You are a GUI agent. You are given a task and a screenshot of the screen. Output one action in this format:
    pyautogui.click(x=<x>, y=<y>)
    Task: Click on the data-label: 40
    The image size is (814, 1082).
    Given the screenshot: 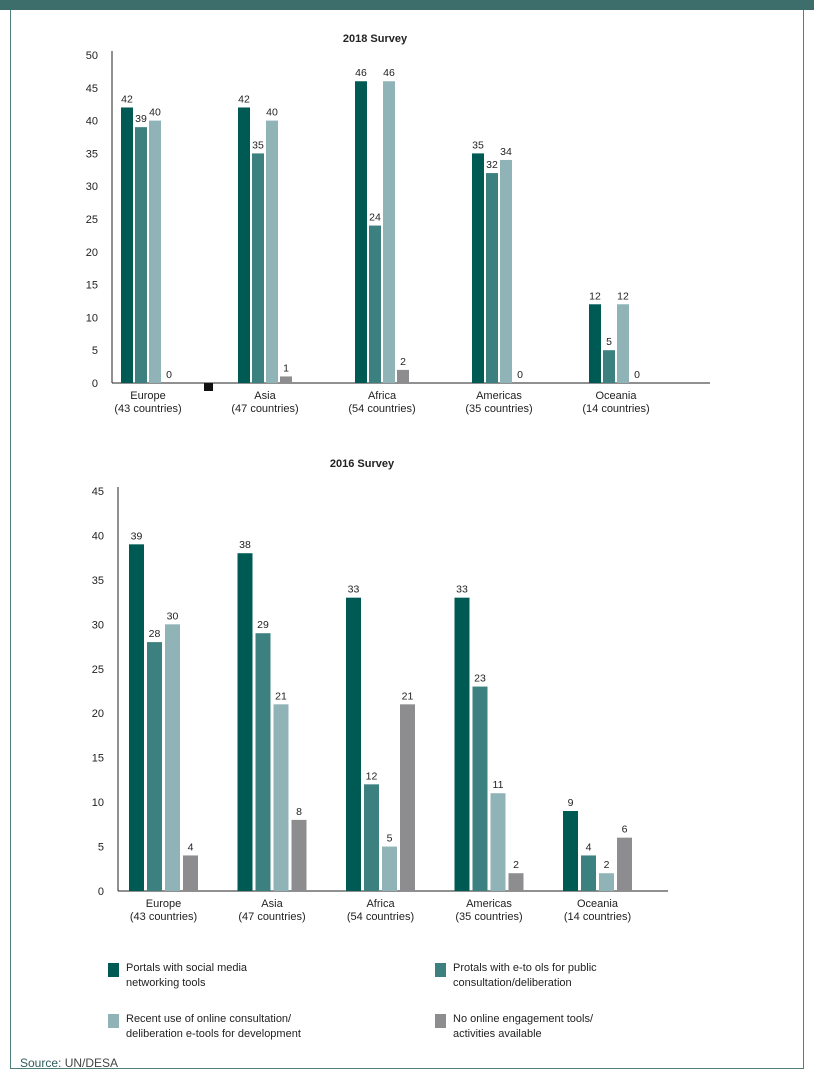 What is the action you would take?
    pyautogui.click(x=155, y=113)
    